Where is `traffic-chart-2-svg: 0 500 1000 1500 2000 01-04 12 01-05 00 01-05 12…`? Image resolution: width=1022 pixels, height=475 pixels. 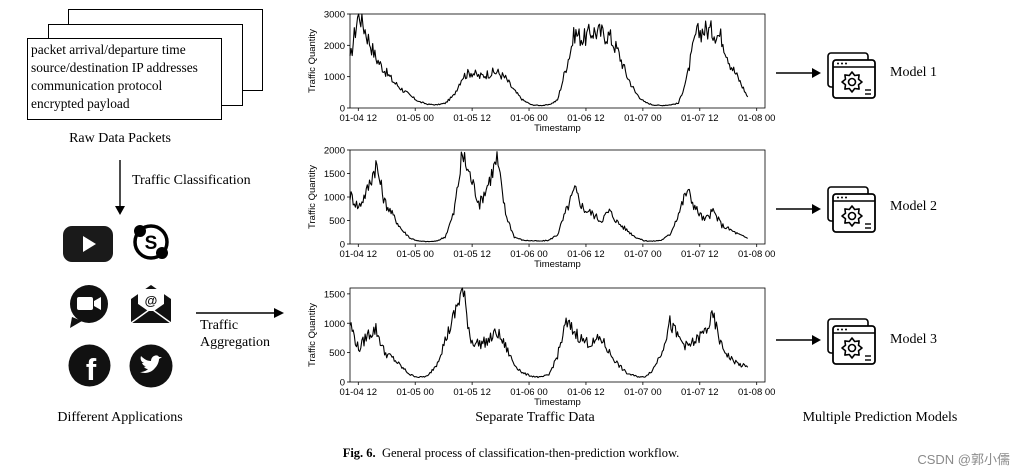 traffic-chart-2-svg: 0 500 1000 1500 2000 01-04 12 01-05 00 01-05 12… is located at coordinates (541, 208).